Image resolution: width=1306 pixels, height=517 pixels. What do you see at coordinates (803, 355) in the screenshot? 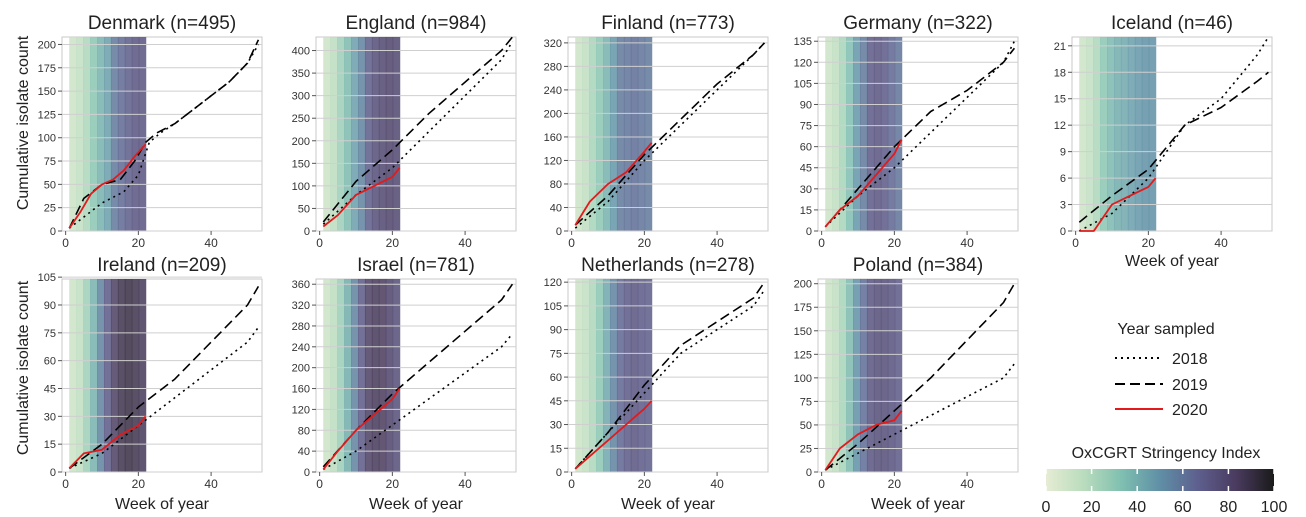
I see `y-tick-label: 125` at bounding box center [803, 355].